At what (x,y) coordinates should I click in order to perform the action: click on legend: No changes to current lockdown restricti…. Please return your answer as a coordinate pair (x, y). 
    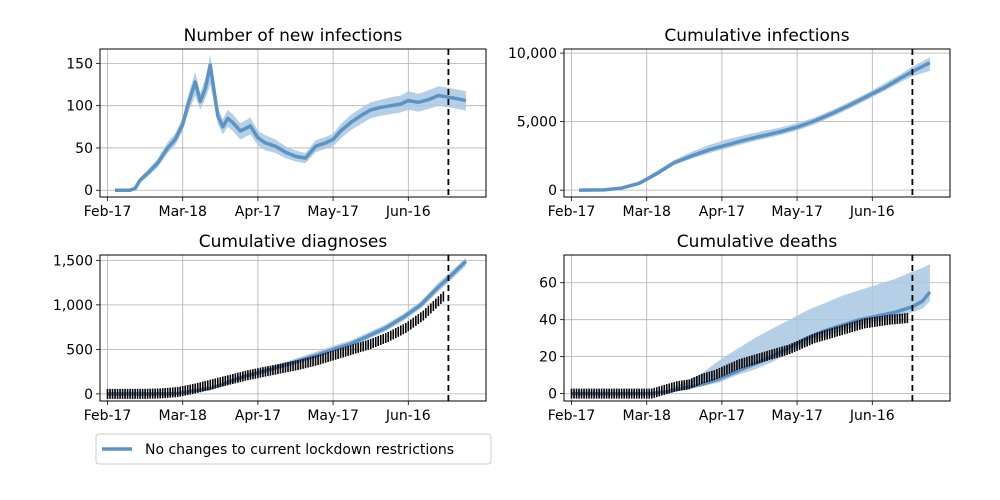
    Looking at the image, I should click on (293, 449).